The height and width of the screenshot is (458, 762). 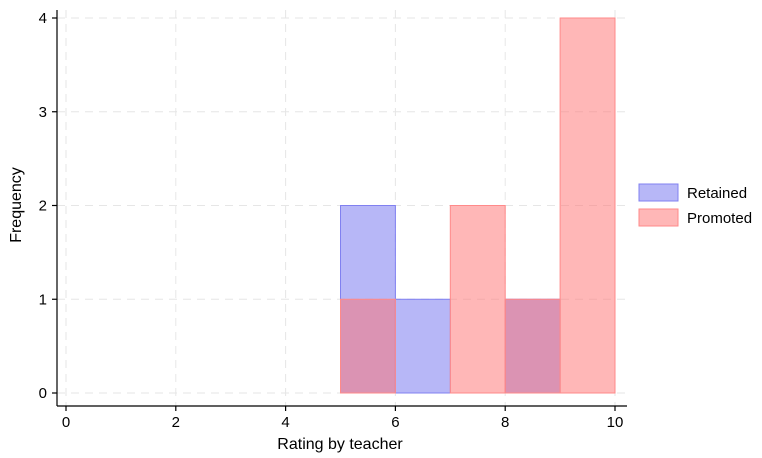 I want to click on x-tick-label: 8, so click(x=505, y=422).